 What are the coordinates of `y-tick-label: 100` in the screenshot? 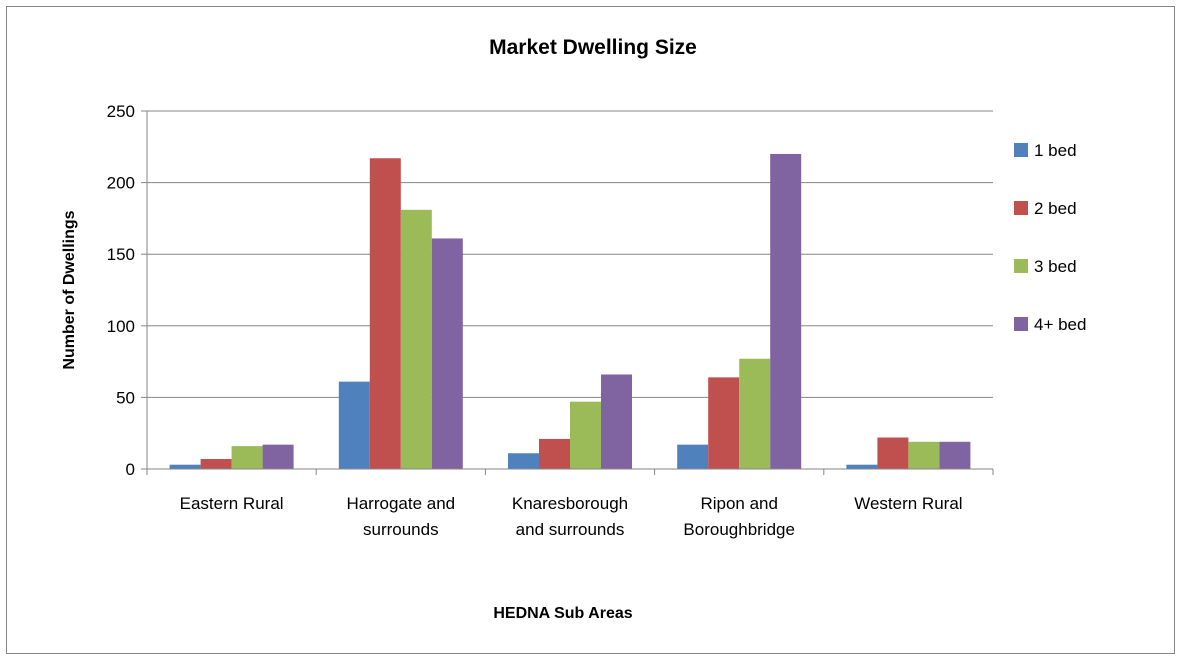 It's located at (121, 326).